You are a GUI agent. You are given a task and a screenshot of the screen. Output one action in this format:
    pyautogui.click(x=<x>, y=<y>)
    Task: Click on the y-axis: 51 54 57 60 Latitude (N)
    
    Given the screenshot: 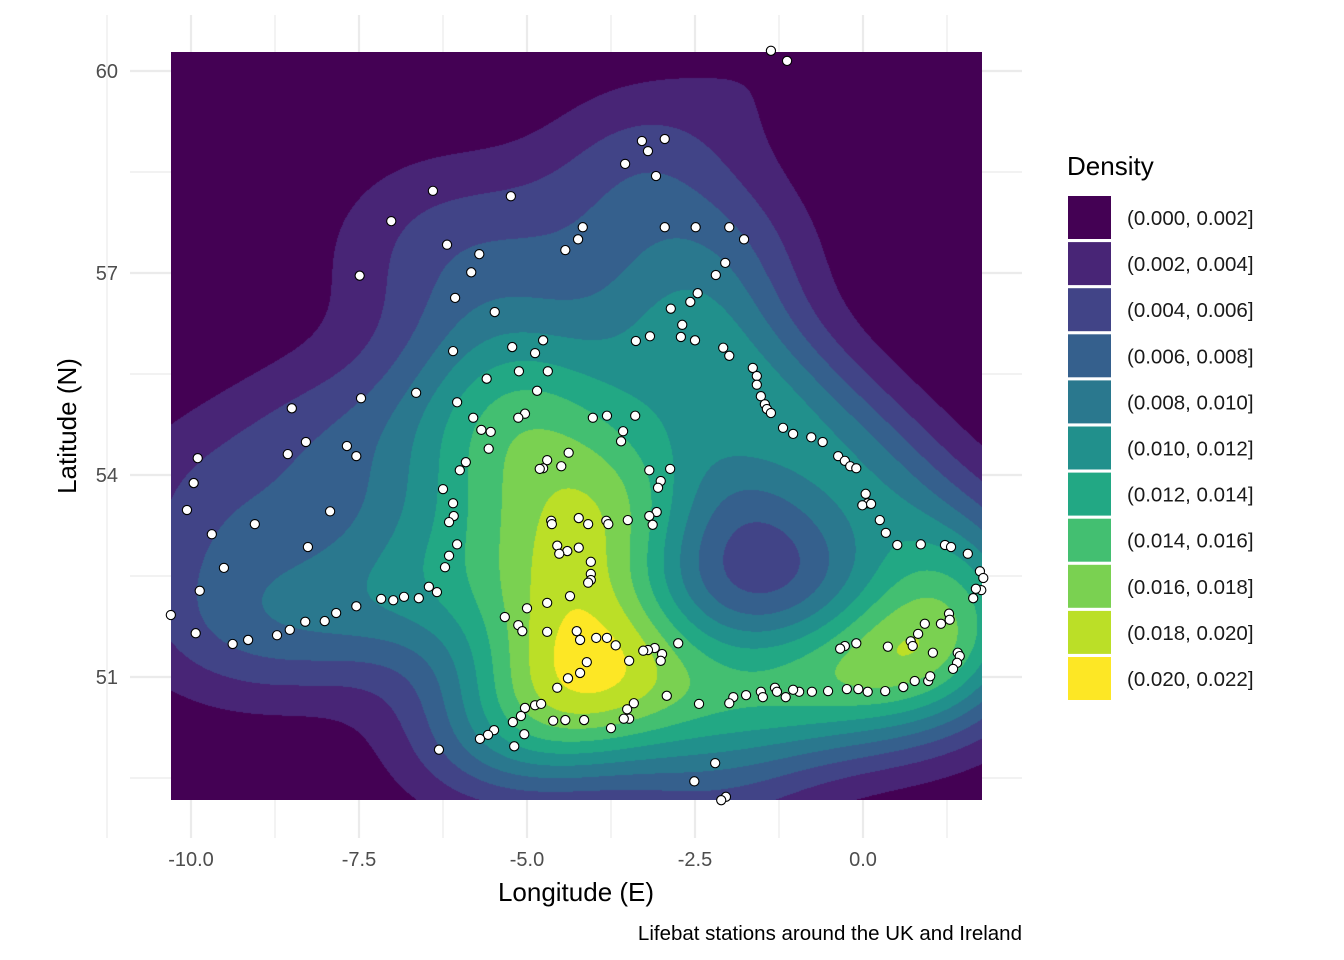 What is the action you would take?
    pyautogui.click(x=85, y=375)
    